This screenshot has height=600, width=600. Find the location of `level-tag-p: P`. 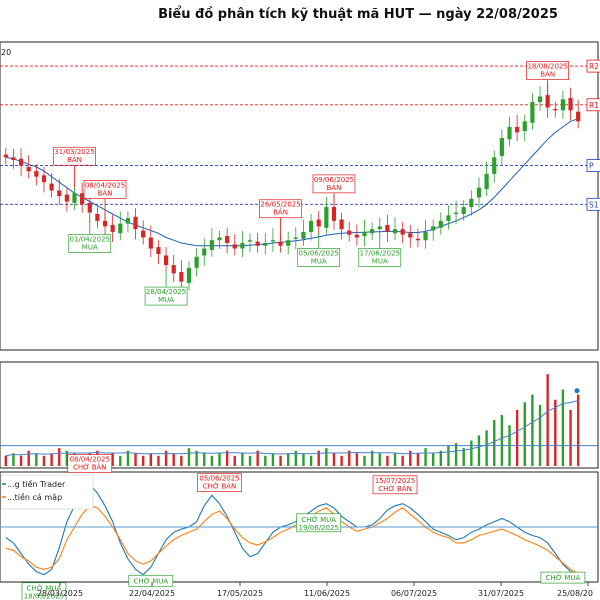

level-tag-p: P is located at coordinates (591, 166).